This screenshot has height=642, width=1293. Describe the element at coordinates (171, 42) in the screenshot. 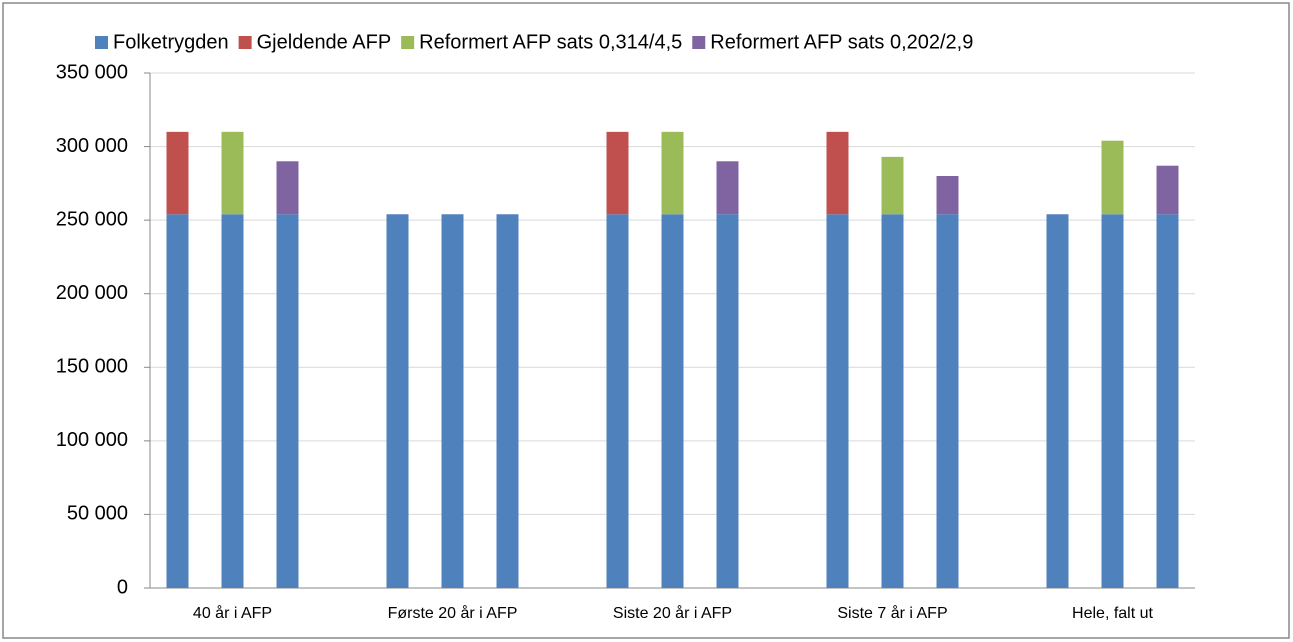

I see `legend-label: Folketrygden` at that location.